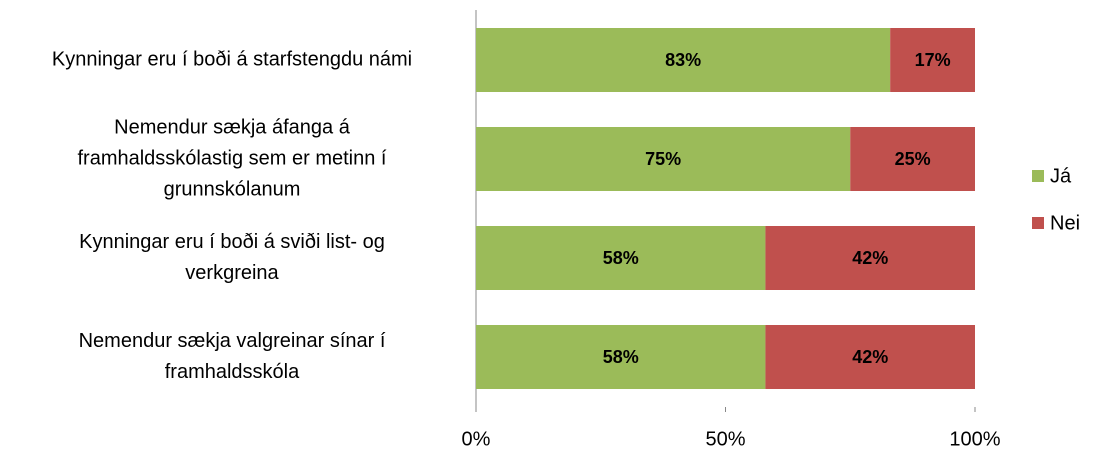  I want to click on x-tick-label: 100%, so click(974, 439).